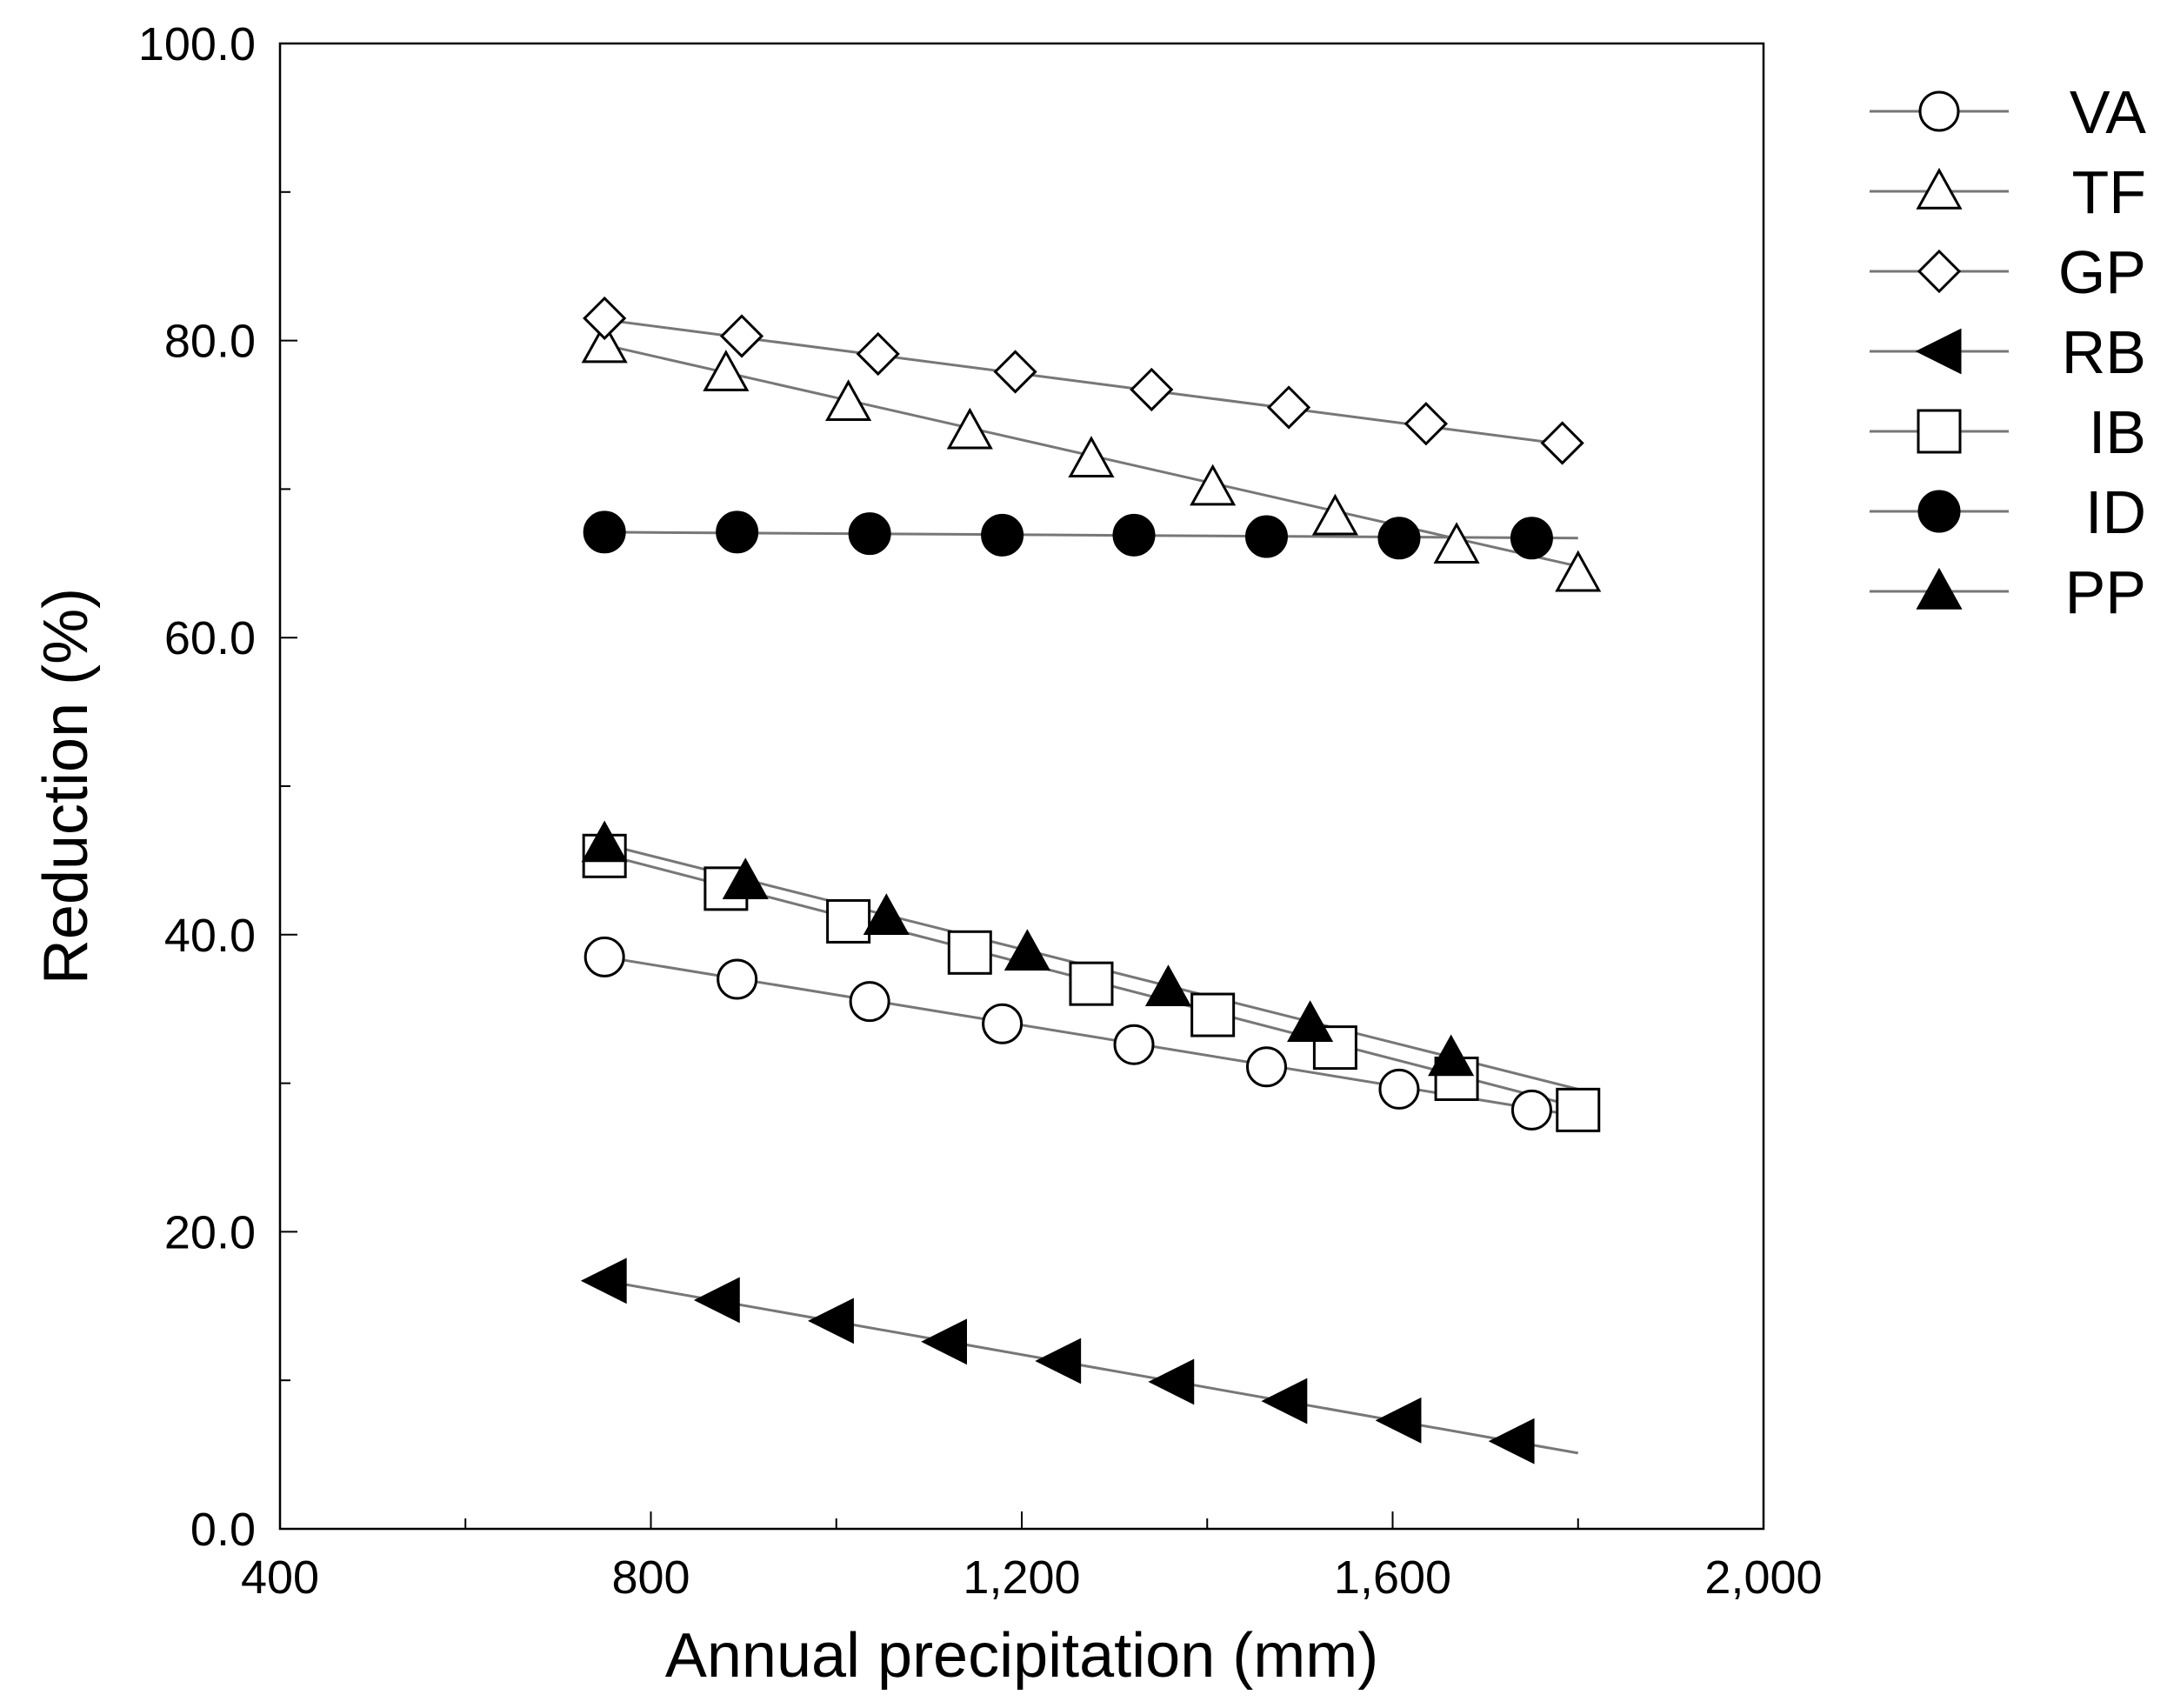 The height and width of the screenshot is (1708, 2167). I want to click on rb-fit-line, so click(1091, 1367).